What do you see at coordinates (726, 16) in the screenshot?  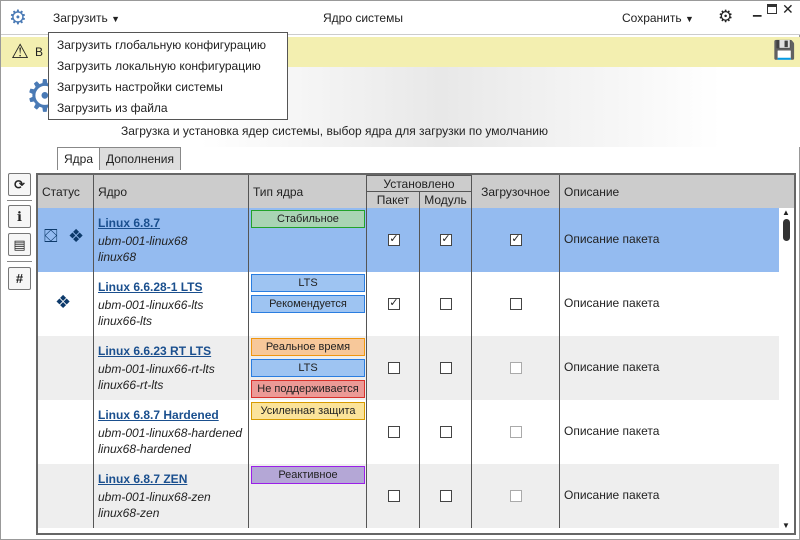 I see `settings-gear-icon: ⚙` at bounding box center [726, 16].